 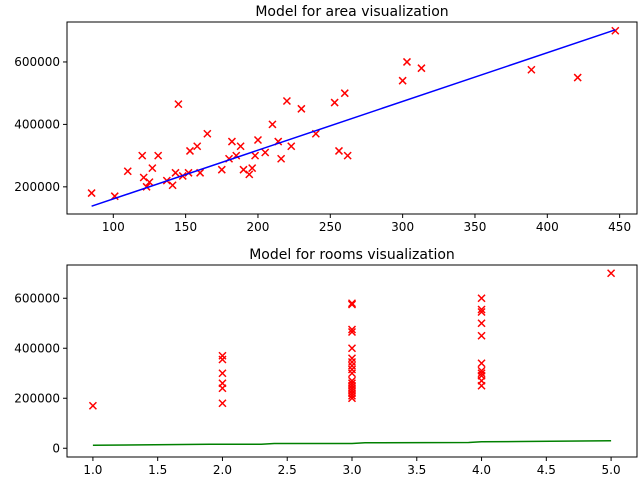 I want to click on y-tick-label: 200000, so click(x=37, y=187).